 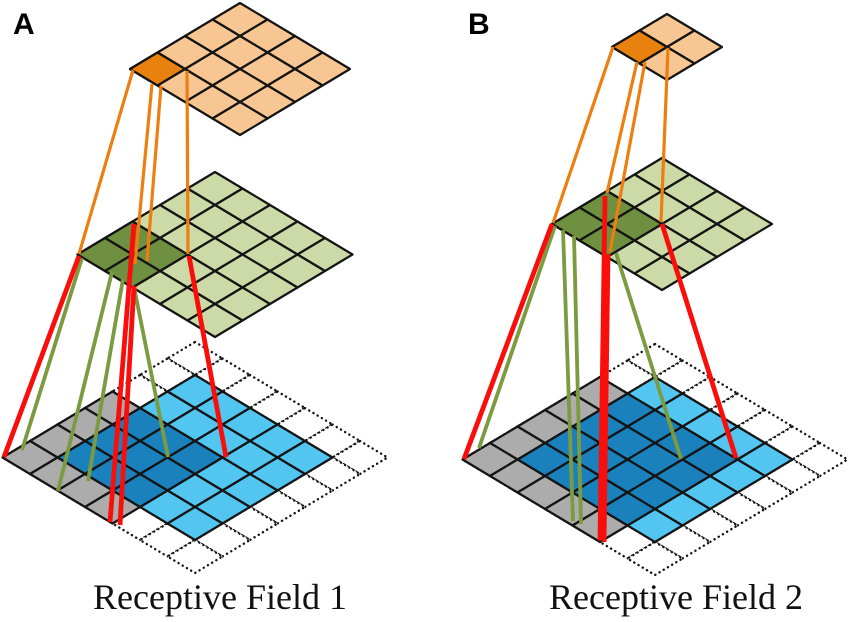 I want to click on panel-a-letter: A, so click(x=24, y=24).